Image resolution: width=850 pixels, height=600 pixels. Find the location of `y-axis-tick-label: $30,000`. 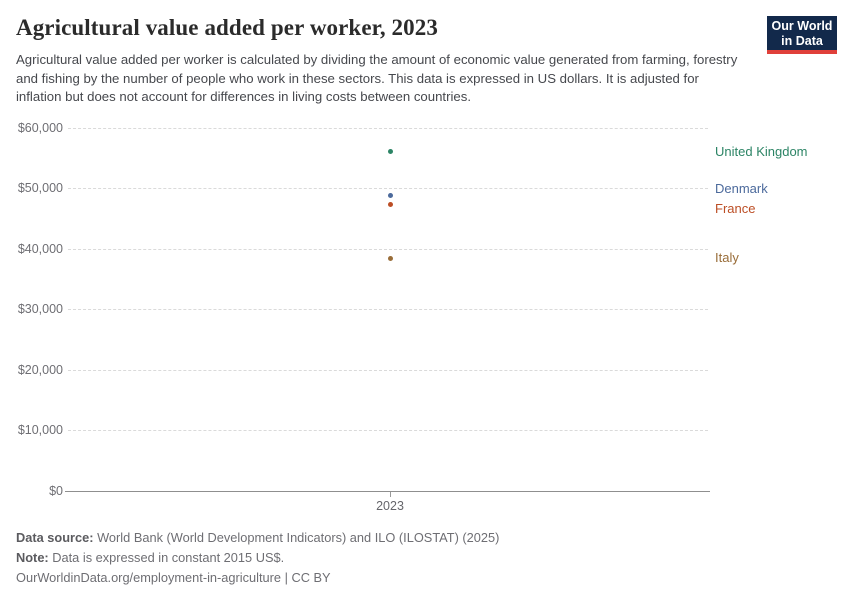

y-axis-tick-label: $30,000 is located at coordinates (40, 309).